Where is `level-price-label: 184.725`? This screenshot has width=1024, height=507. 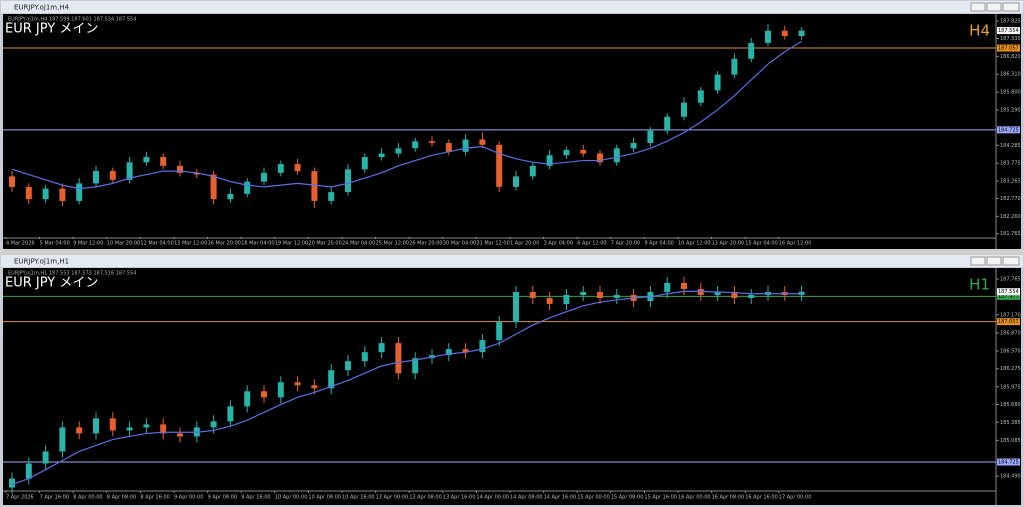
level-price-label: 184.725 is located at coordinates (1008, 130).